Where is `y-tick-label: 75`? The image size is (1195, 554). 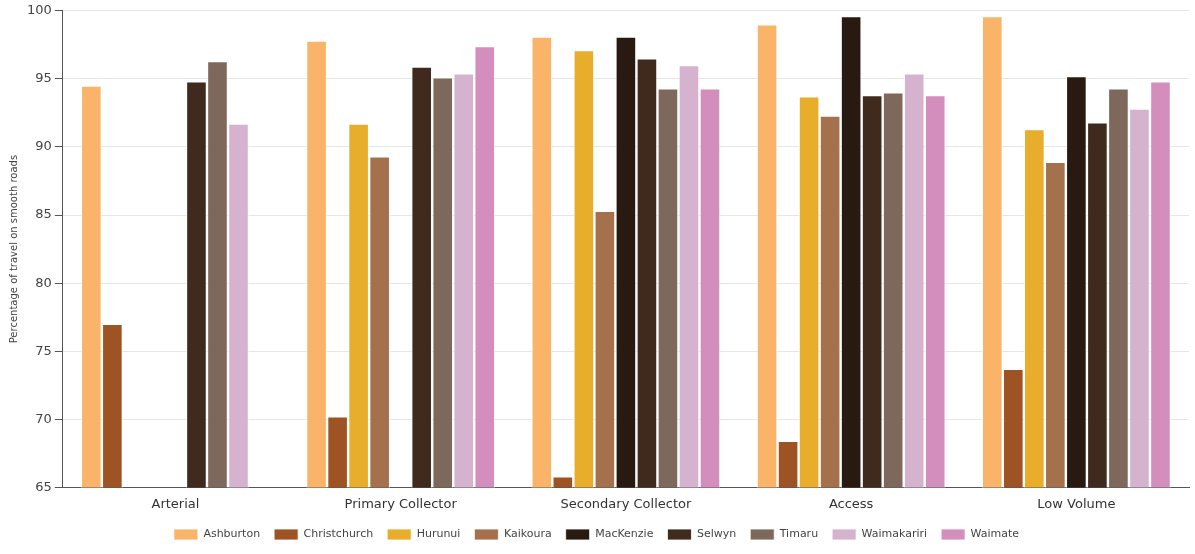 y-tick-label: 75 is located at coordinates (43, 350).